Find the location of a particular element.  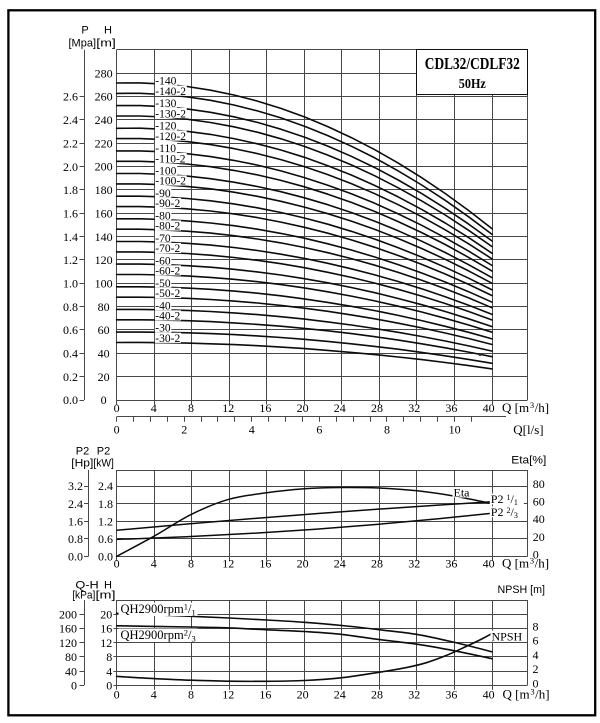

svg-text: 220 is located at coordinates (104, 143).